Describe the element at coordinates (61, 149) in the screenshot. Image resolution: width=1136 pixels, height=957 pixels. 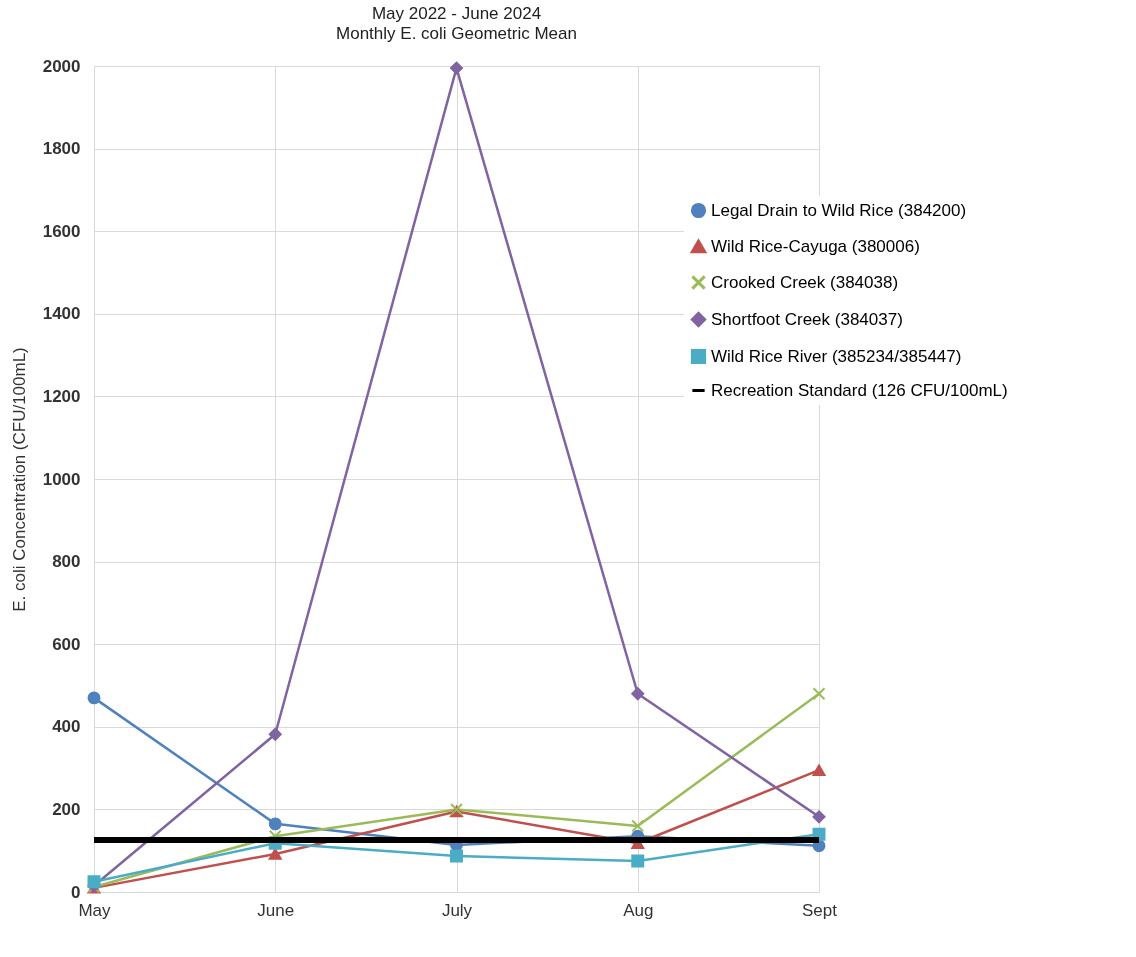
I see `y-tick-label: 1800` at that location.